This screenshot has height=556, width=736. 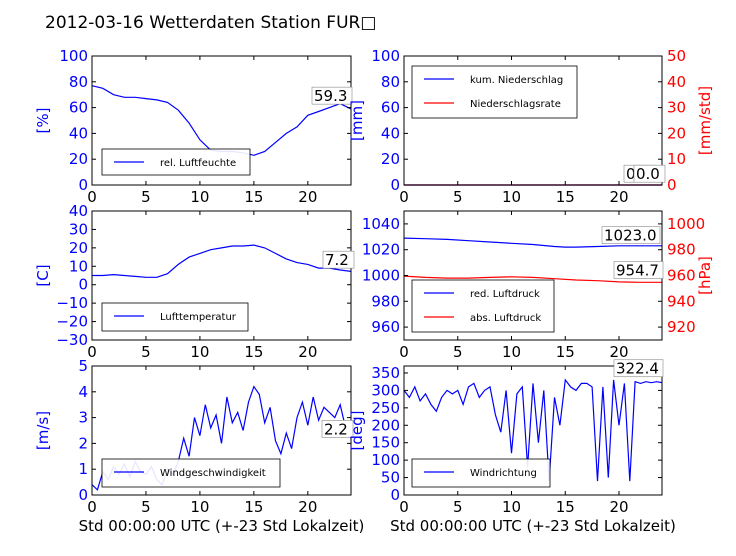 What do you see at coordinates (681, 327) in the screenshot?
I see `pressure-y2-tick-label: 920` at bounding box center [681, 327].